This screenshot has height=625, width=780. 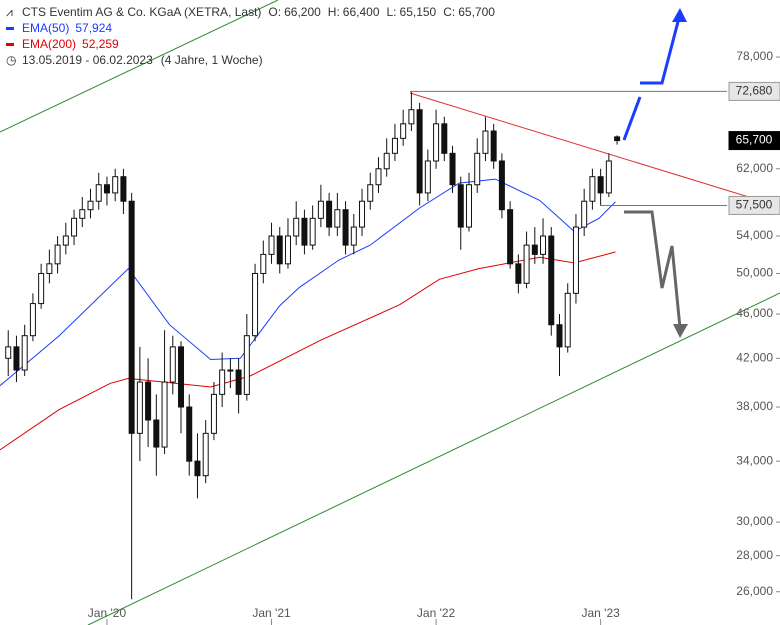 I want to click on y-tick-label: 78,000, so click(x=754, y=56).